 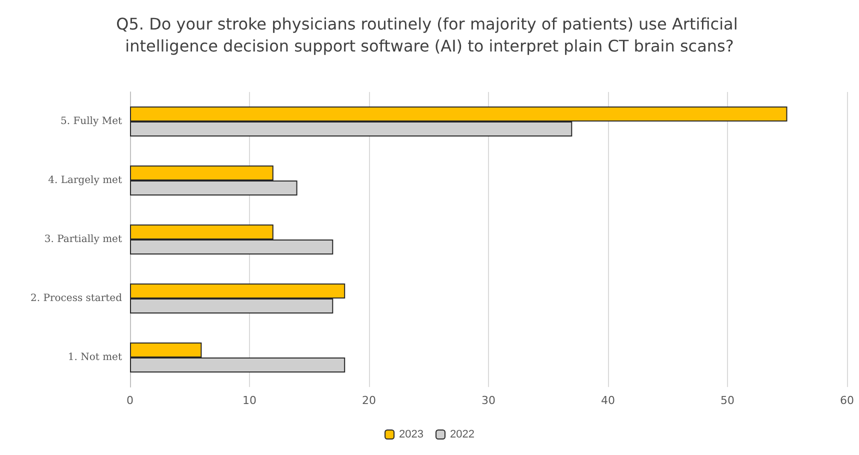 What do you see at coordinates (489, 400) in the screenshot?
I see `x-tick-label: 30` at bounding box center [489, 400].